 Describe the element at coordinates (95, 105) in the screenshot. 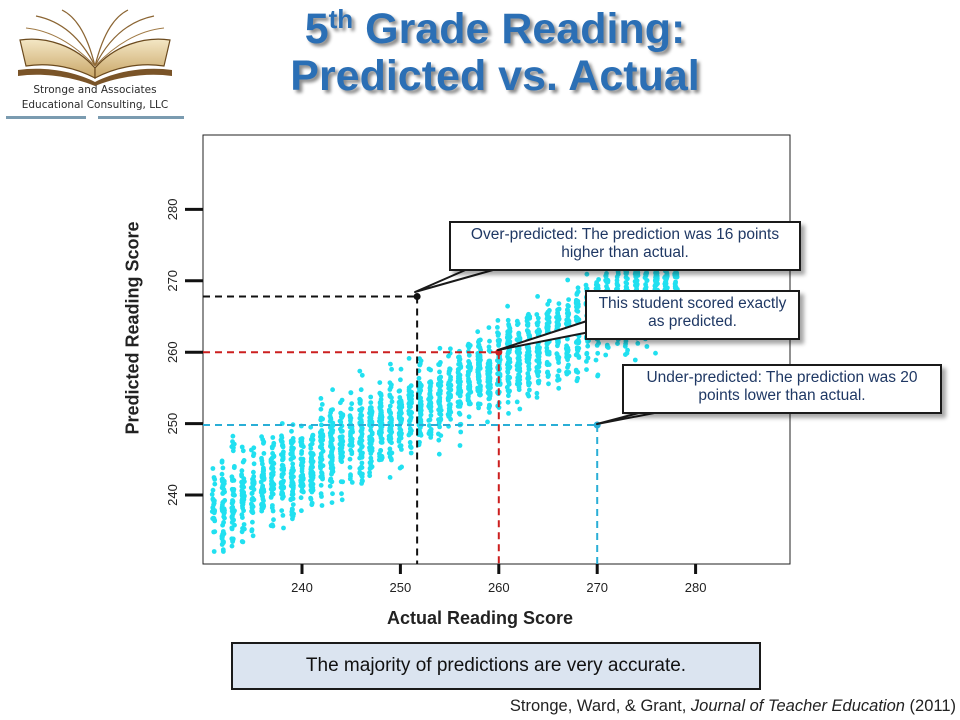

I see `logo-line-2: Educational Consulting, LLC` at that location.